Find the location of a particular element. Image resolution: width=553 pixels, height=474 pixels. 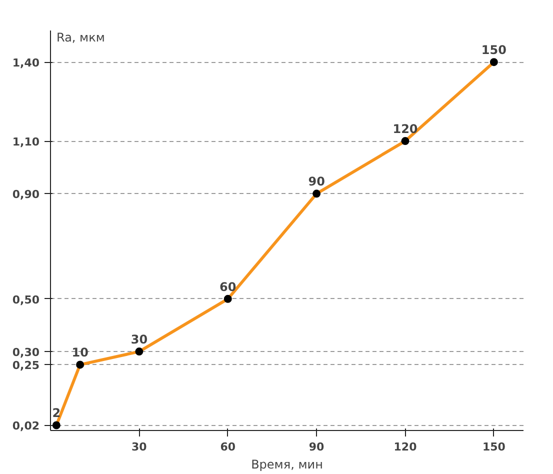

x-tick-label: 90 is located at coordinates (316, 447).